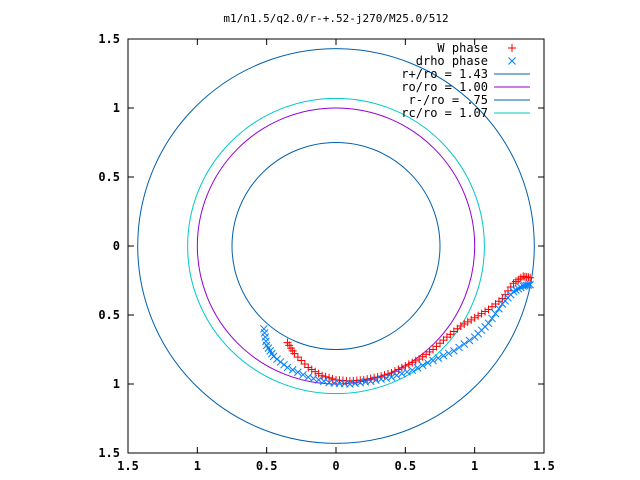  What do you see at coordinates (512, 48) in the screenshot?
I see `legend-swatch-plus` at bounding box center [512, 48].